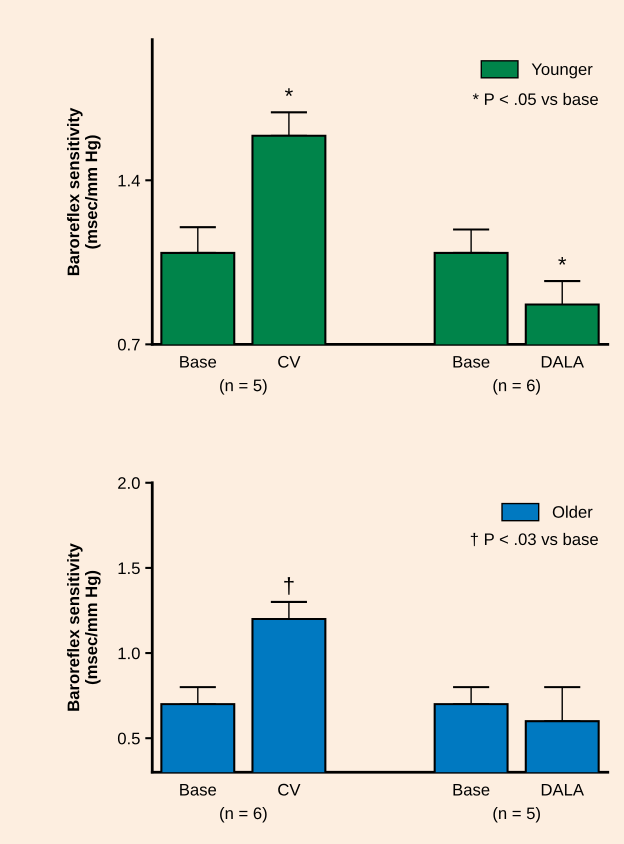  I want to click on annotation: † P < .03 vs base, so click(534, 539).